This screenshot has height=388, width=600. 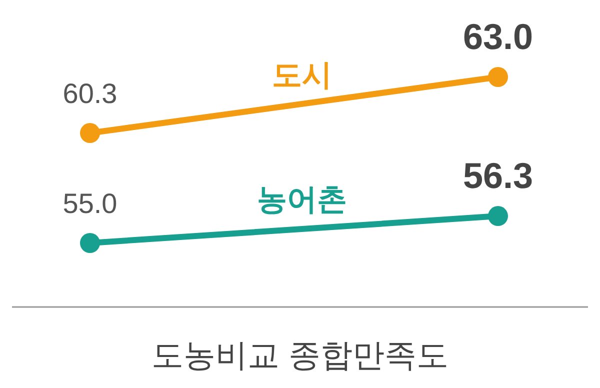 What do you see at coordinates (302, 200) in the screenshot?
I see `series-label: 농어촌` at bounding box center [302, 200].